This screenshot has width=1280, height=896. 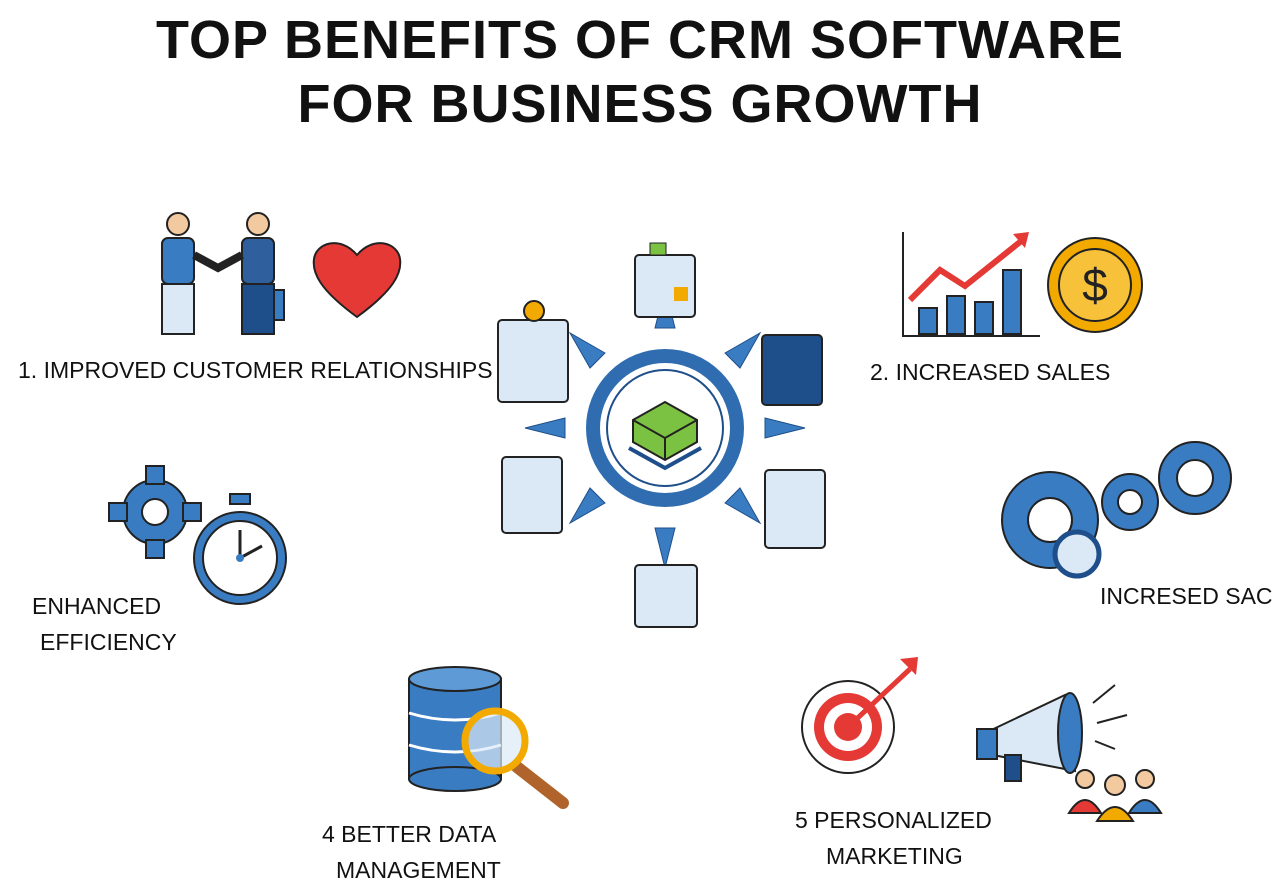 I want to click on database-icon, so click(x=488, y=737).